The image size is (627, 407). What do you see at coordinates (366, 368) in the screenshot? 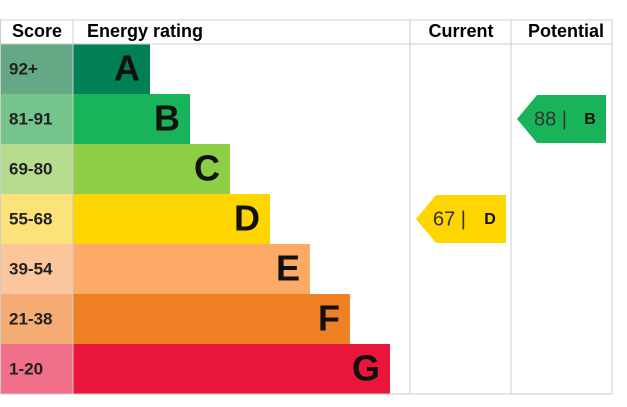
I see `rating-letter: G` at bounding box center [366, 368].